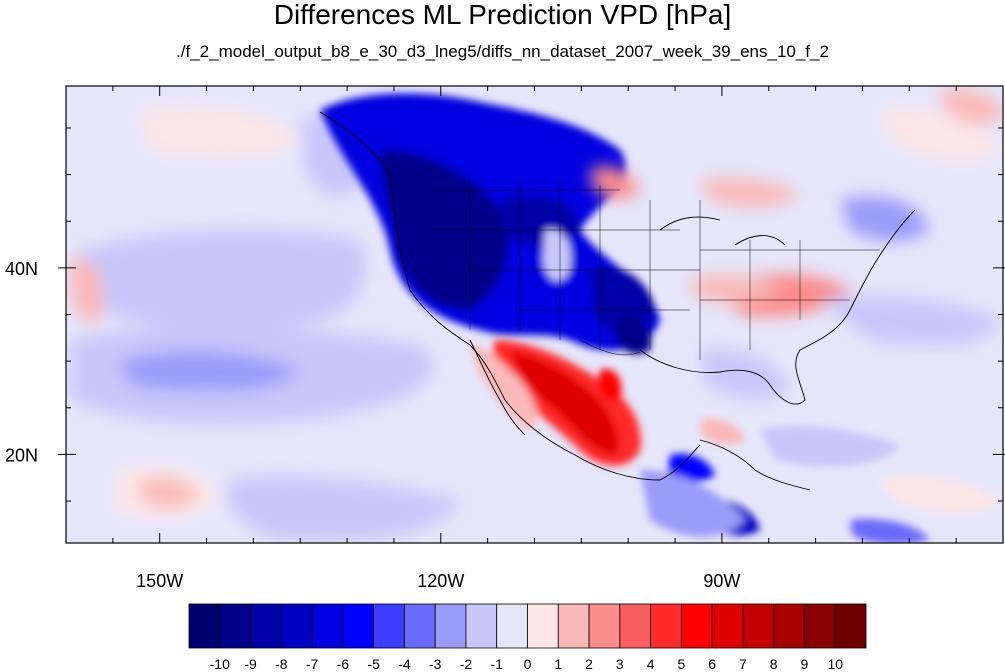 The width and height of the screenshot is (1005, 672). Describe the element at coordinates (466, 664) in the screenshot. I see `colorbar-label: -2` at that location.